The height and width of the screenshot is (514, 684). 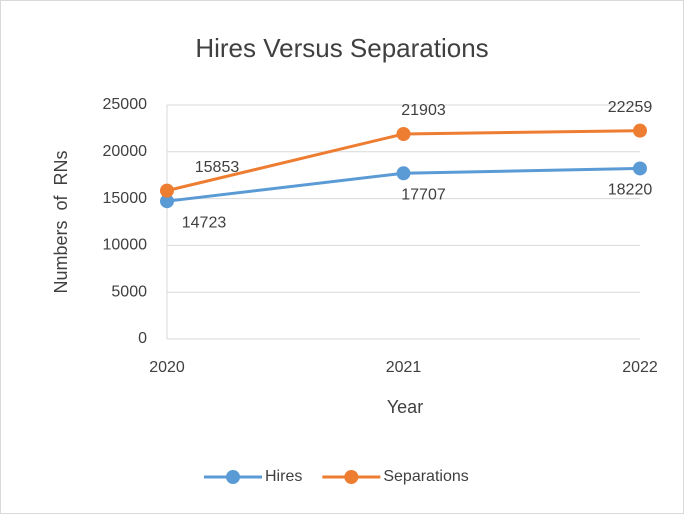 I want to click on y-tick-label: 20000, so click(x=125, y=151).